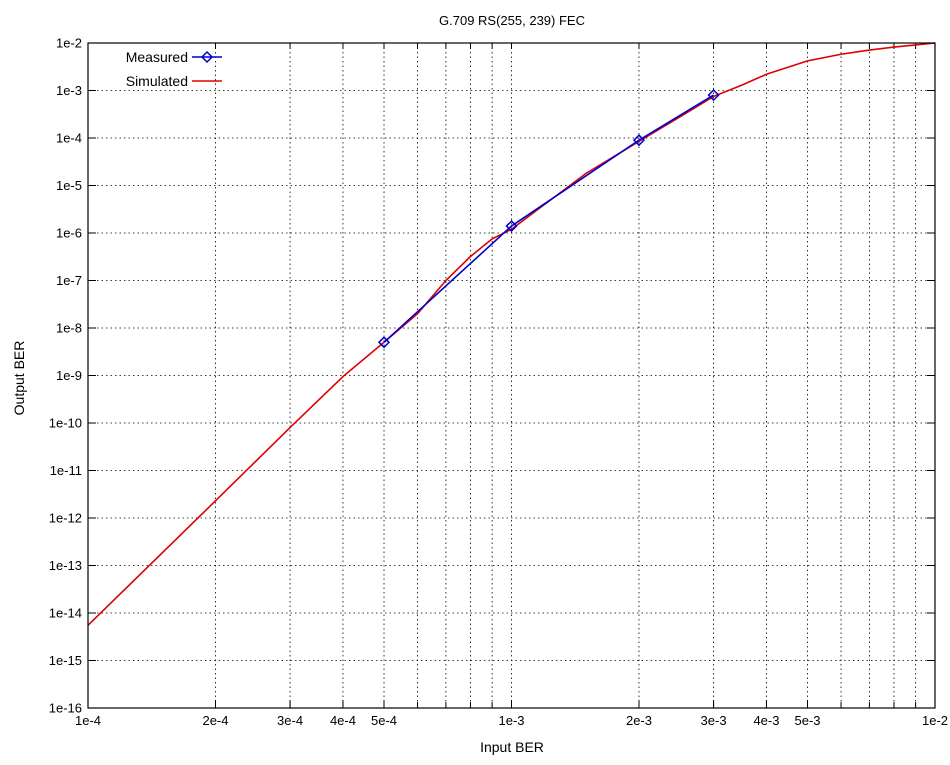  Describe the element at coordinates (290, 720) in the screenshot. I see `x-tick-label: 3e-4` at that location.